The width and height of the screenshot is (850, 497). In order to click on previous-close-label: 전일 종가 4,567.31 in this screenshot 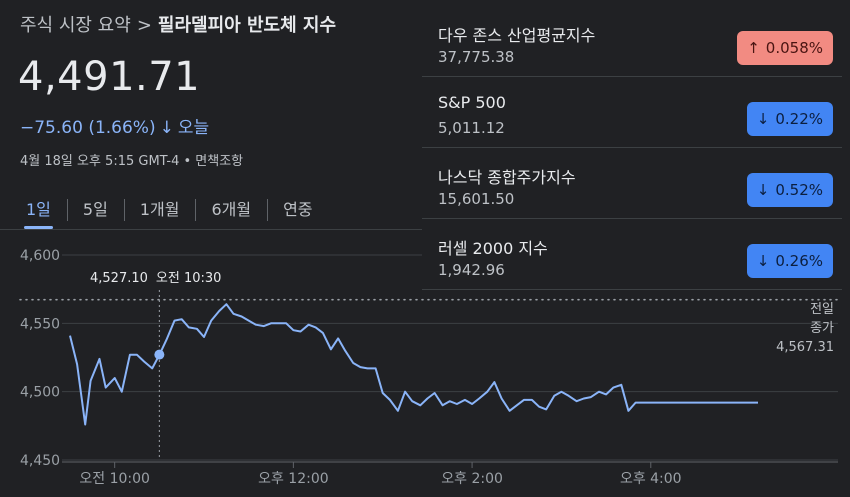, I will do `click(805, 328)`.